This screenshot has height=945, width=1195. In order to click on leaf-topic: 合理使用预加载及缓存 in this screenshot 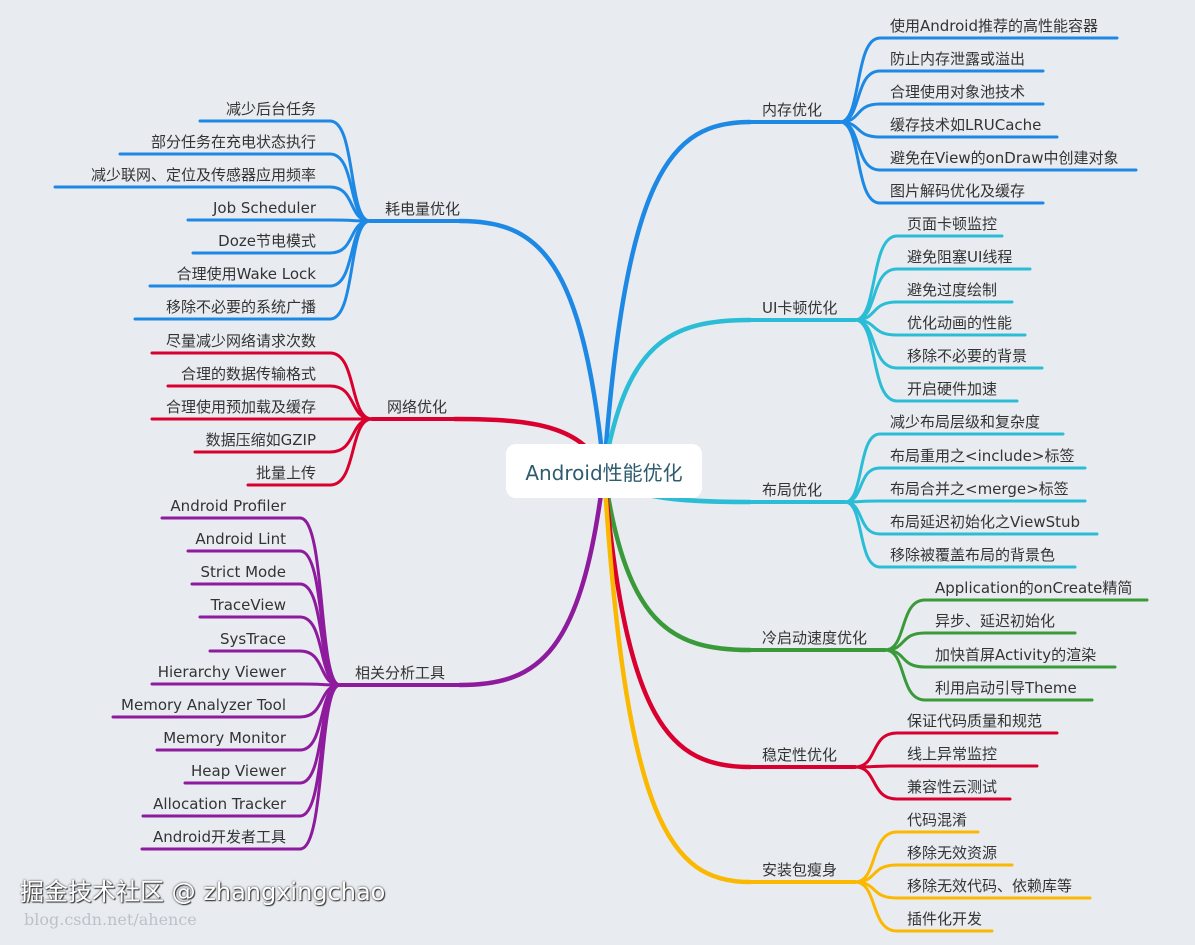, I will do `click(241, 407)`.